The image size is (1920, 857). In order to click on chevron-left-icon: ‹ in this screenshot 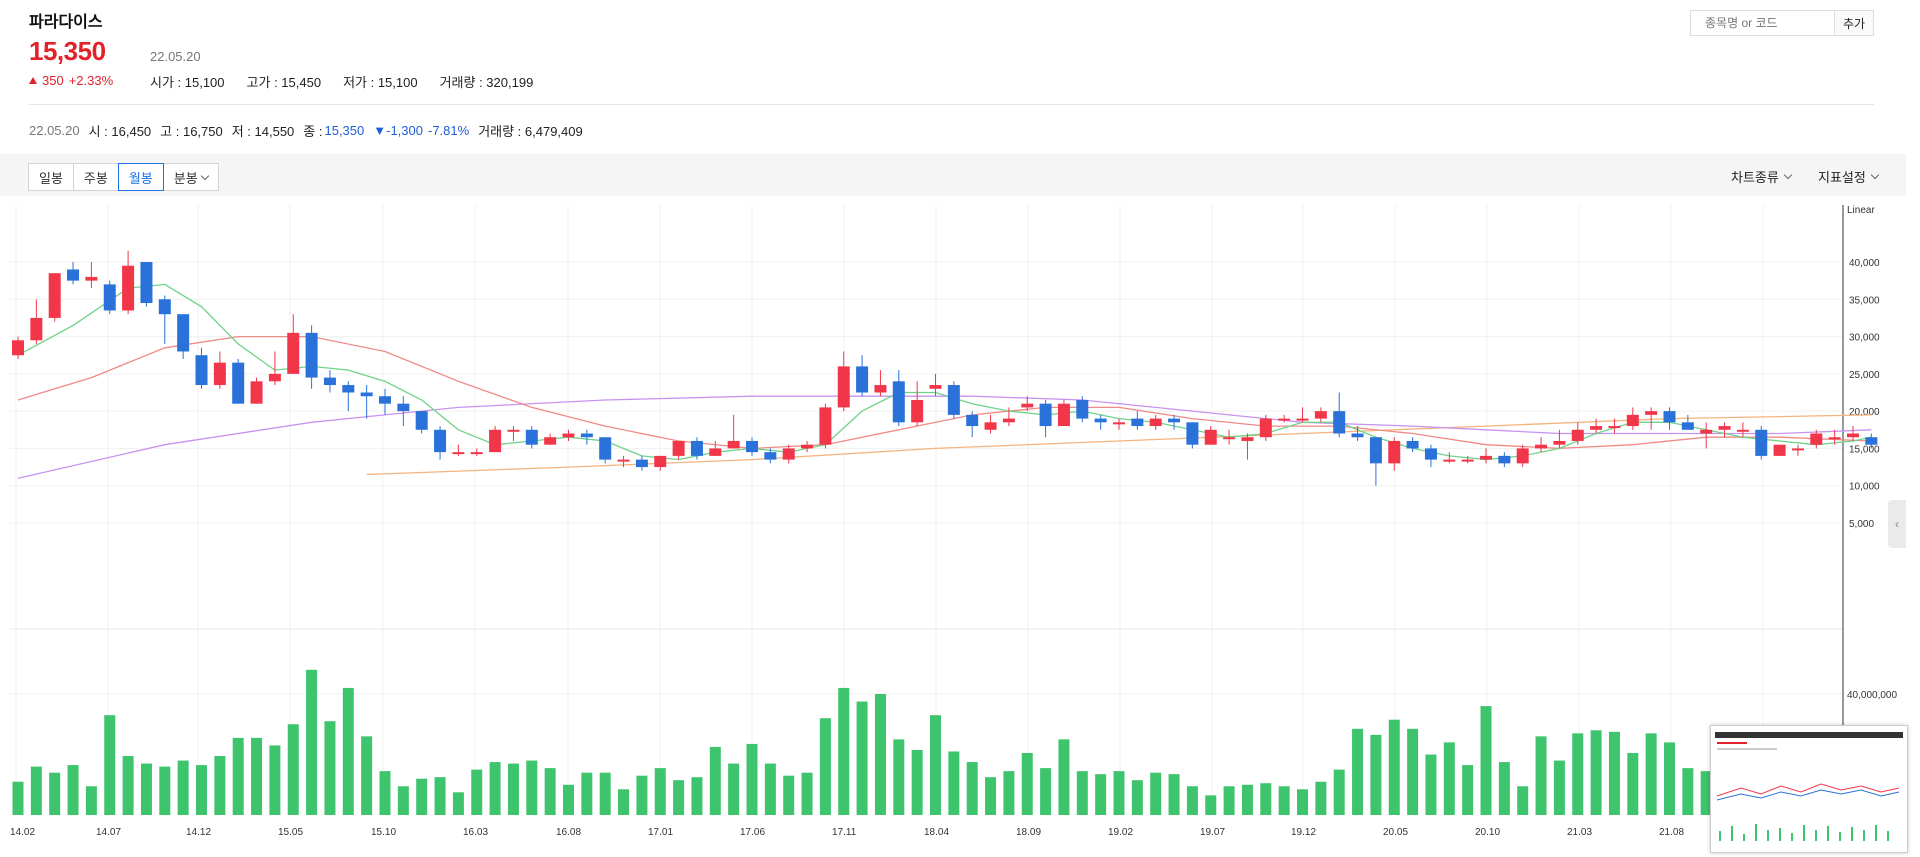, I will do `click(1897, 524)`.